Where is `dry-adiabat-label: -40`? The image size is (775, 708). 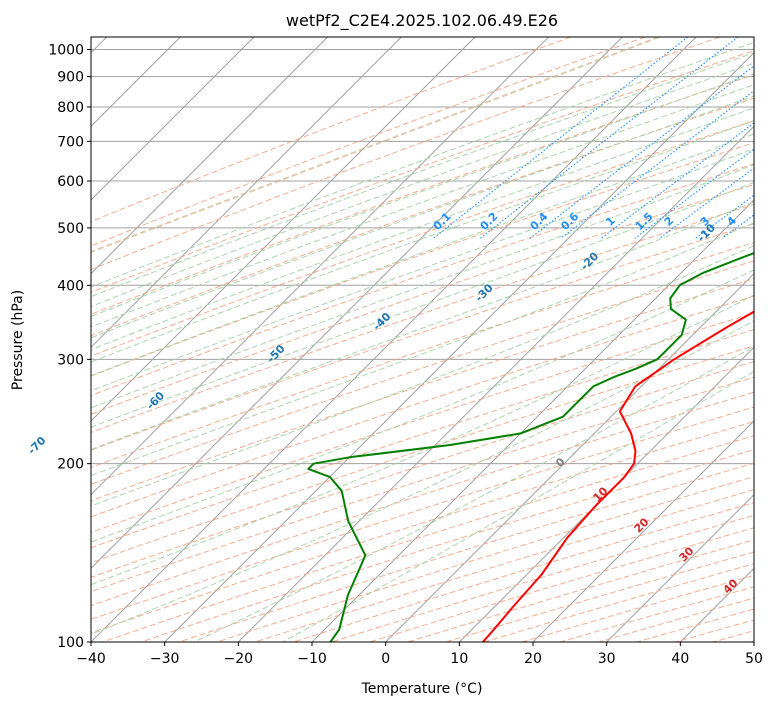 dry-adiabat-label: -40 is located at coordinates (381, 321).